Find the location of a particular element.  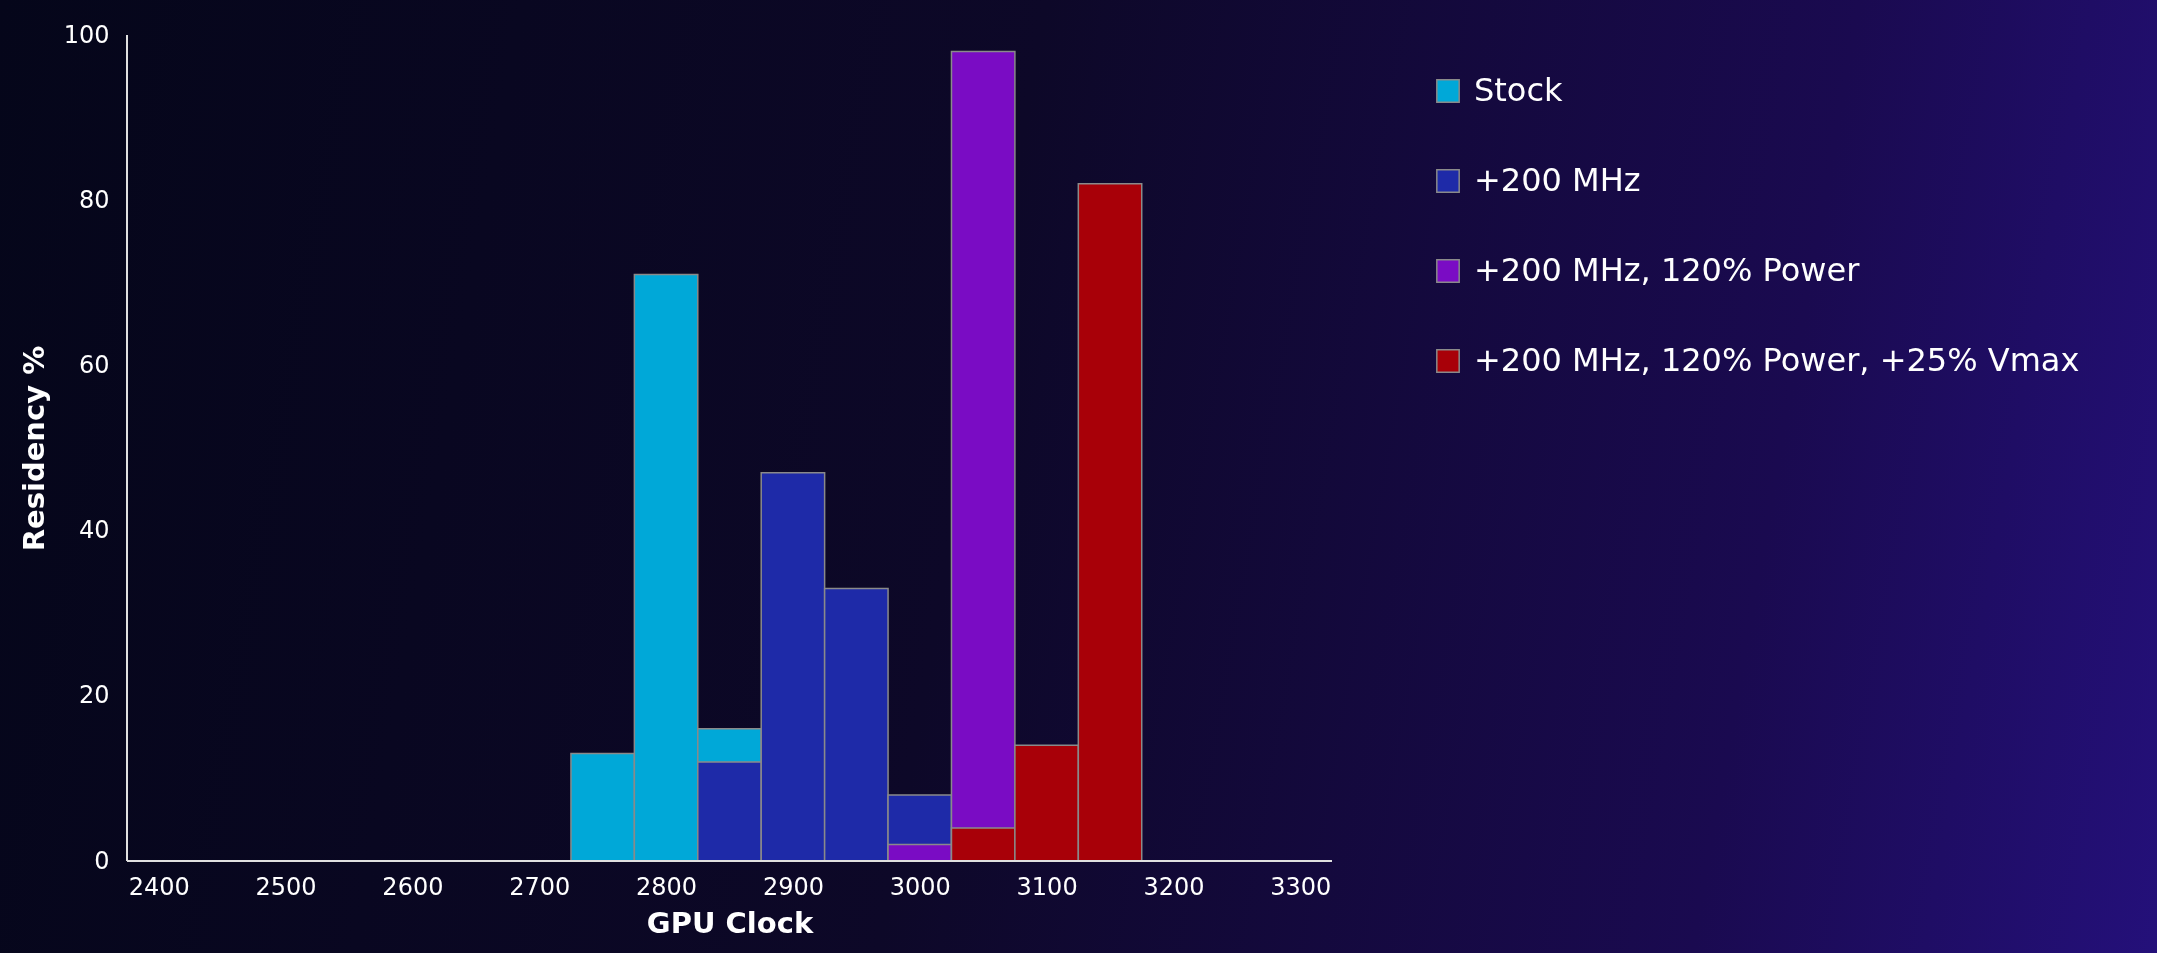

x-tick-label: 2900 is located at coordinates (793, 886).